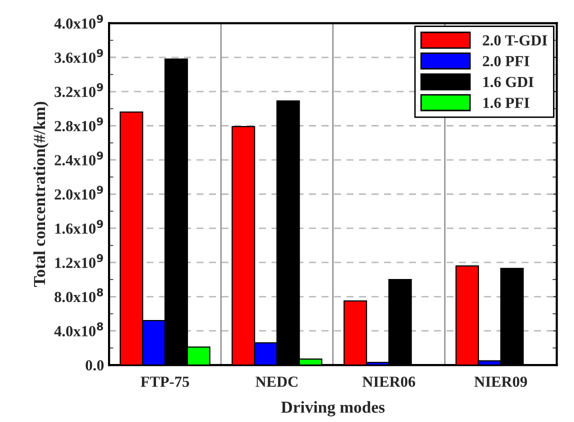 This screenshot has width=574, height=422. I want to click on legend-label: 2.0 T-GDI, so click(515, 40).